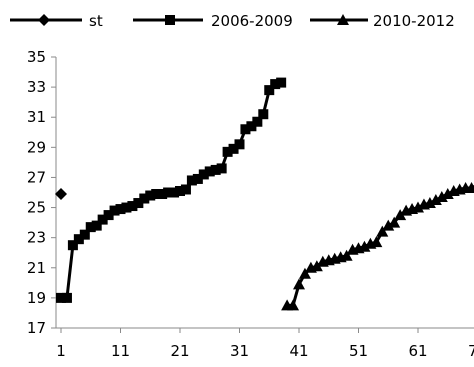 This screenshot has width=474, height=367. I want to click on legend: st 2006-2009 2010-2012, so click(232, 21).